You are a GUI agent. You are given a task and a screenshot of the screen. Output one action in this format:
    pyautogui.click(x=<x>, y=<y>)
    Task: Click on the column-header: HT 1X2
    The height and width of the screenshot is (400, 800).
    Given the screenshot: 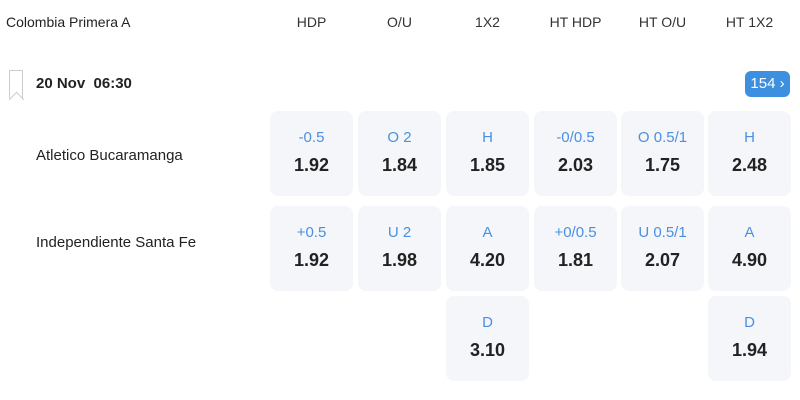 What is the action you would take?
    pyautogui.click(x=749, y=22)
    